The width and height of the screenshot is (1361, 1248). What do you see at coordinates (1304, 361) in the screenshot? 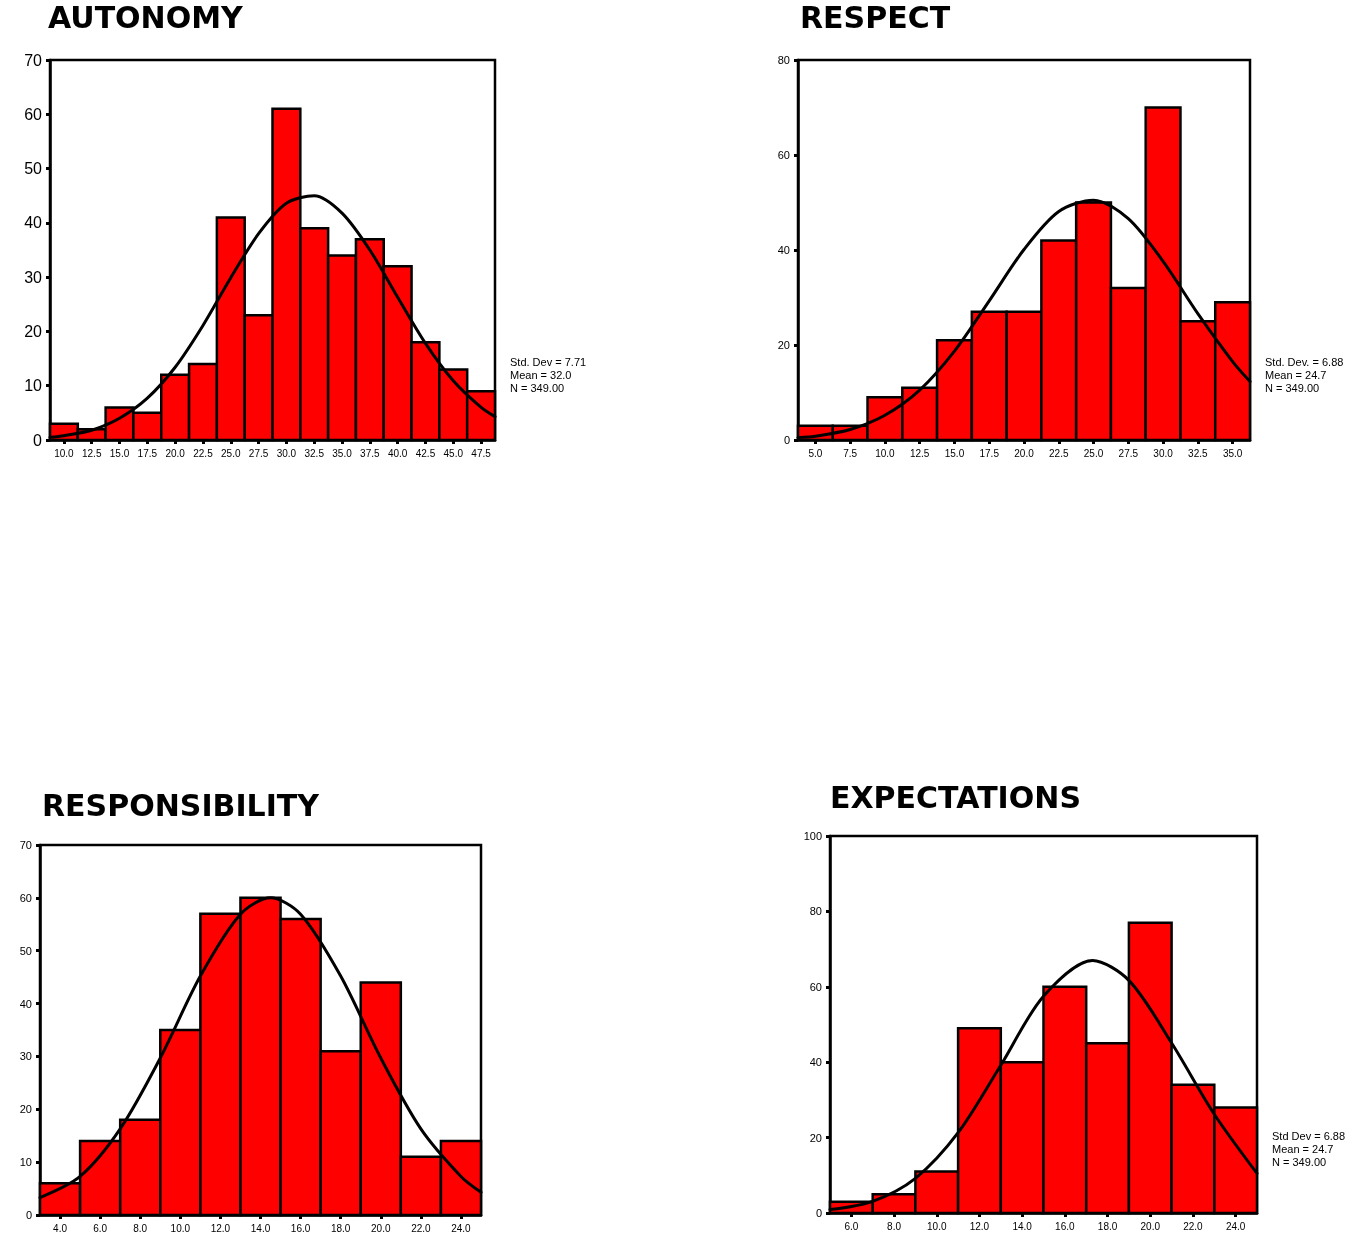
I see `text: Std. Dev. = 6.88` at bounding box center [1304, 361].